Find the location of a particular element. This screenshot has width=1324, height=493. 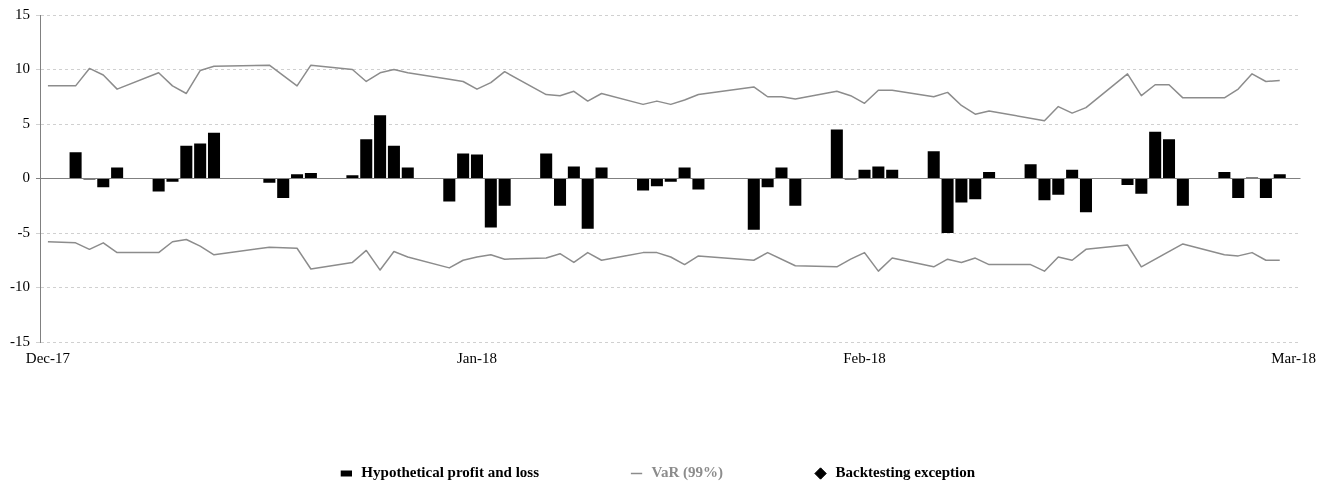

legend-label: Backtesting exception is located at coordinates (905, 472).